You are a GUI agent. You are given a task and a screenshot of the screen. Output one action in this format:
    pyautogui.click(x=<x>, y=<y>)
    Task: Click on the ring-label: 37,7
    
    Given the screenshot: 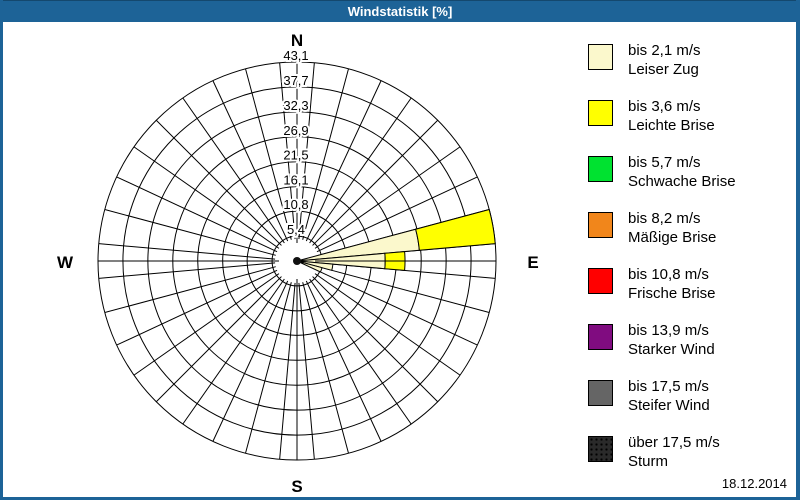 What is the action you would take?
    pyautogui.click(x=295, y=80)
    